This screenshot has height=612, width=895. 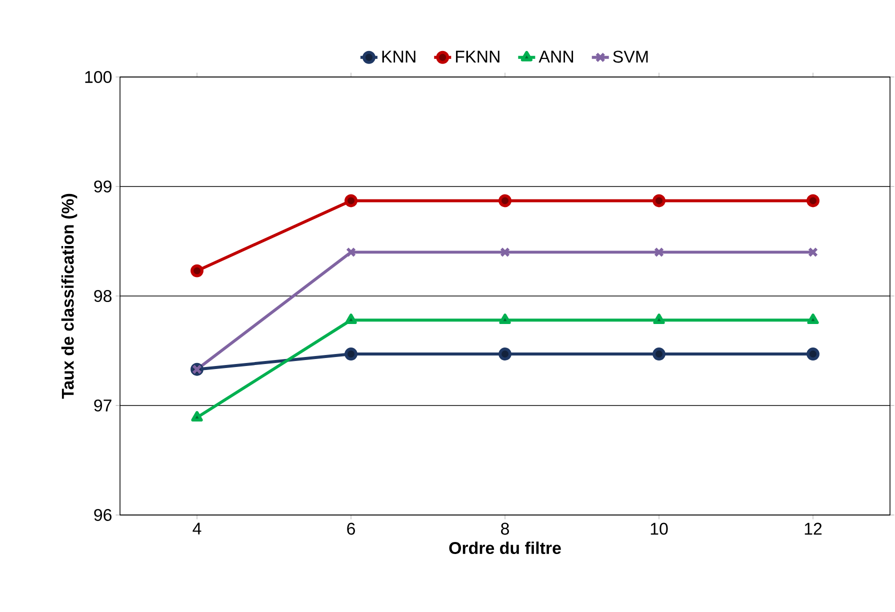 What do you see at coordinates (399, 56) in the screenshot?
I see `legend-label: KNN` at bounding box center [399, 56].